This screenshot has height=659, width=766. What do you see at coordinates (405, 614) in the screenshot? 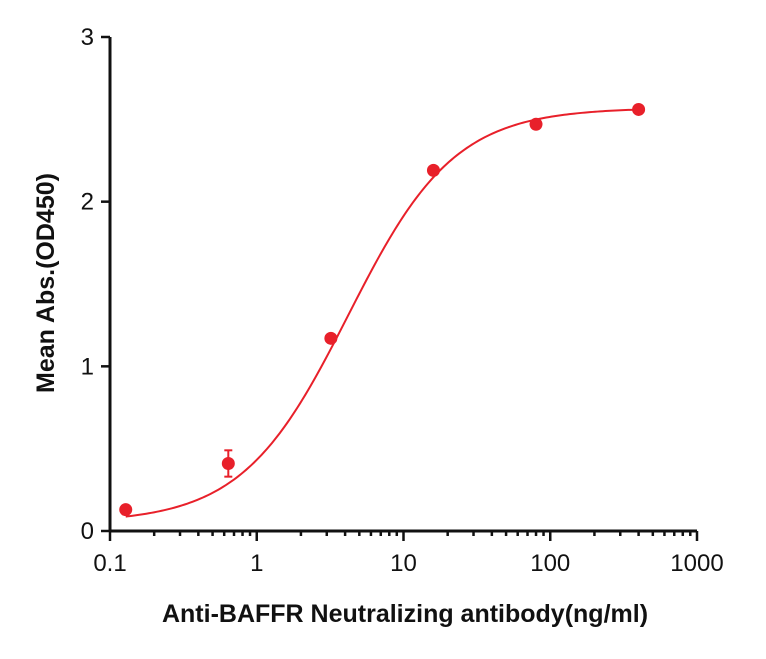
I see `x-axis-title: Anti-BAFFR Neutralizing antibody(ng/ml)` at bounding box center [405, 614].